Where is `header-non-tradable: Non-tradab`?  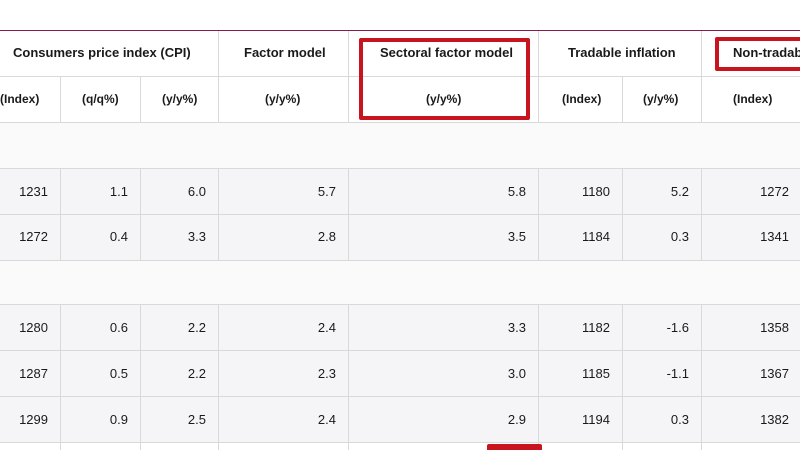
header-non-tradable: Non-tradab is located at coordinates (766, 52).